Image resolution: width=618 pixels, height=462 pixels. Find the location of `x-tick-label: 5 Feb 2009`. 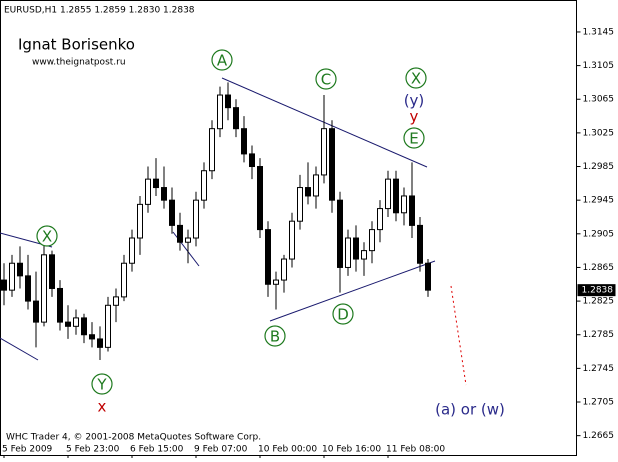

x-tick-label: 5 Feb 2009 is located at coordinates (27, 450).